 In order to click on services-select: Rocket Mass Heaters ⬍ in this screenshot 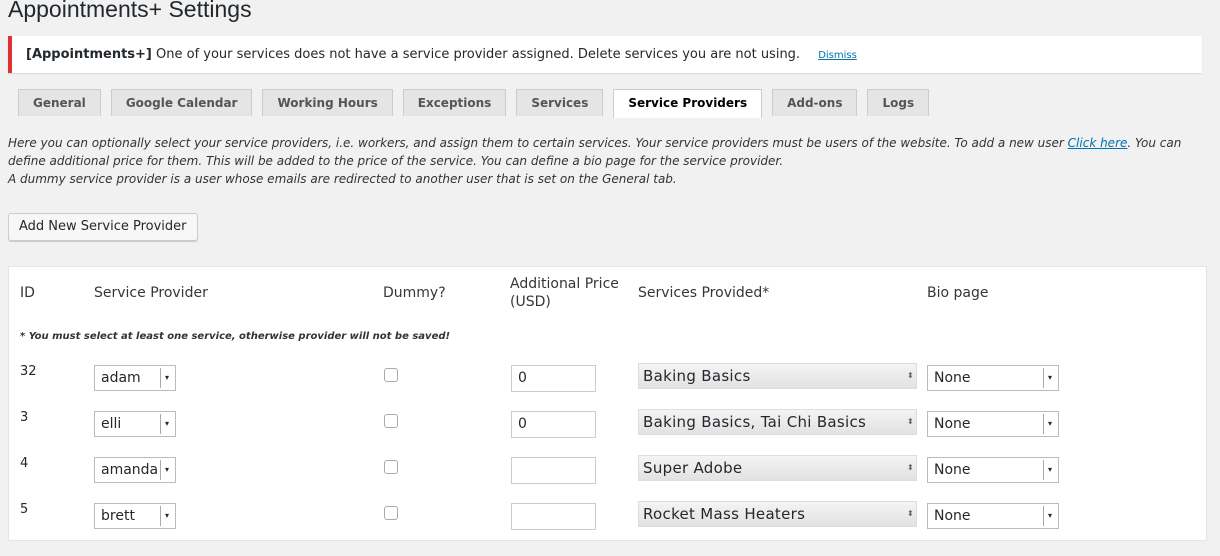, I will do `click(777, 514)`.